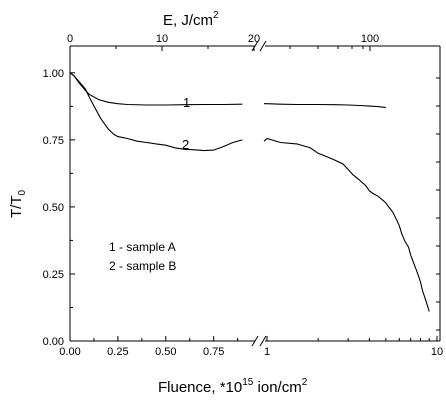  I want to click on top-right-tick-label: 100, so click(370, 39).